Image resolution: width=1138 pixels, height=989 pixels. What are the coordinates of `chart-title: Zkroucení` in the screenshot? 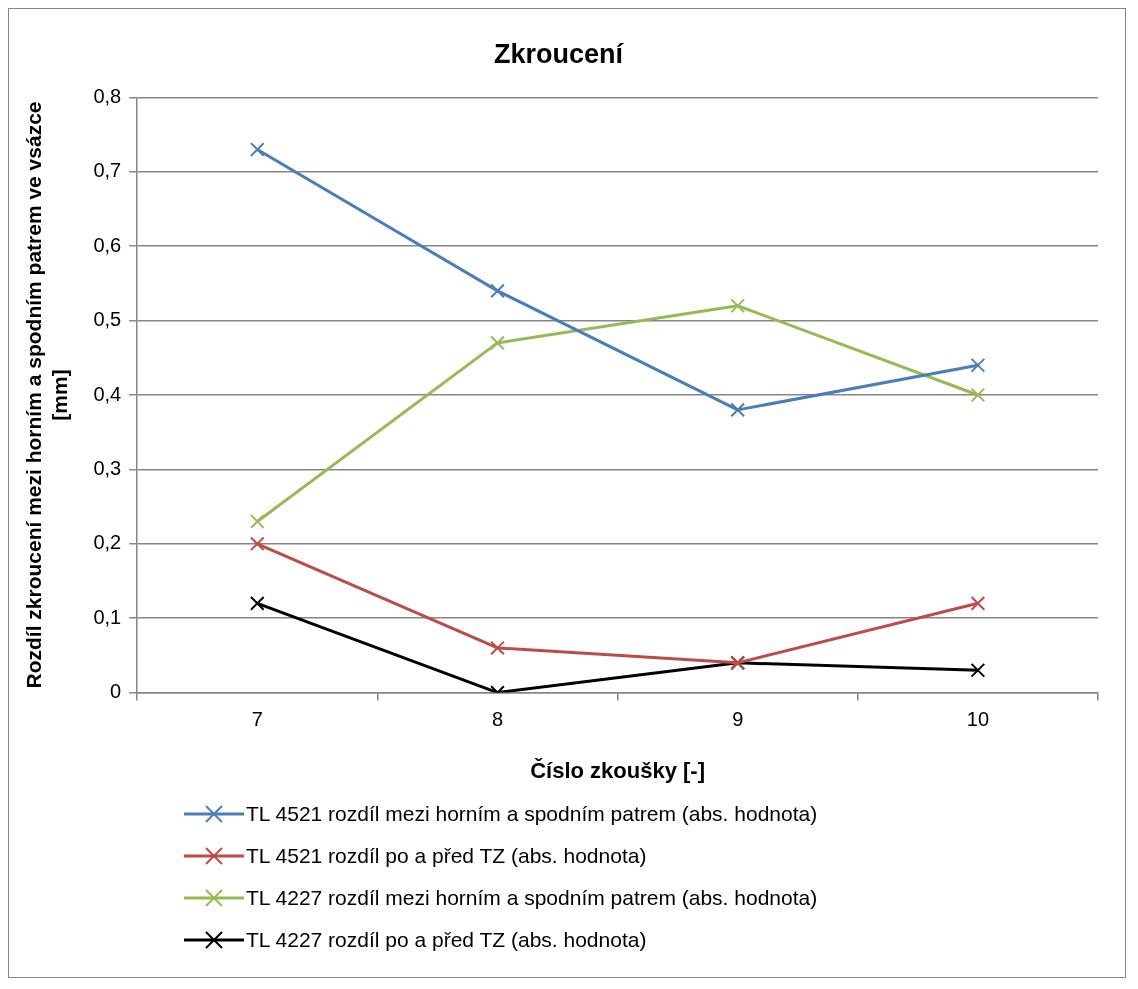 It's located at (559, 53).